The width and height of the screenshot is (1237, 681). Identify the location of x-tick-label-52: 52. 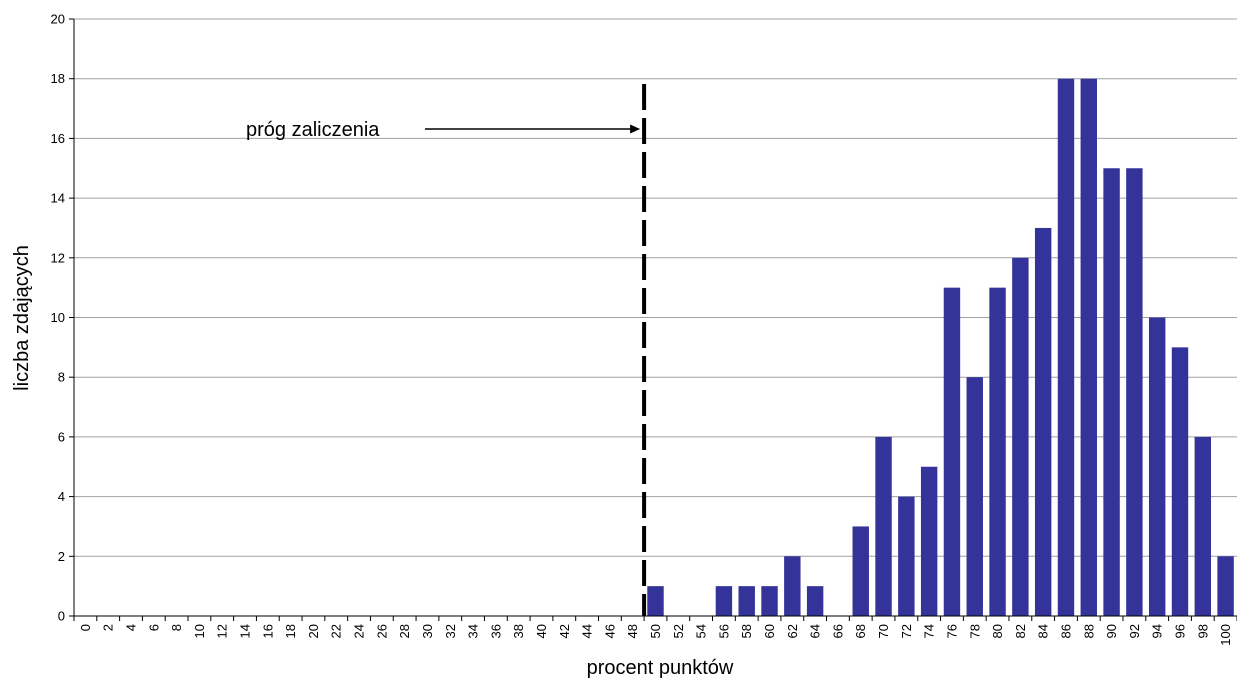
(678, 631).